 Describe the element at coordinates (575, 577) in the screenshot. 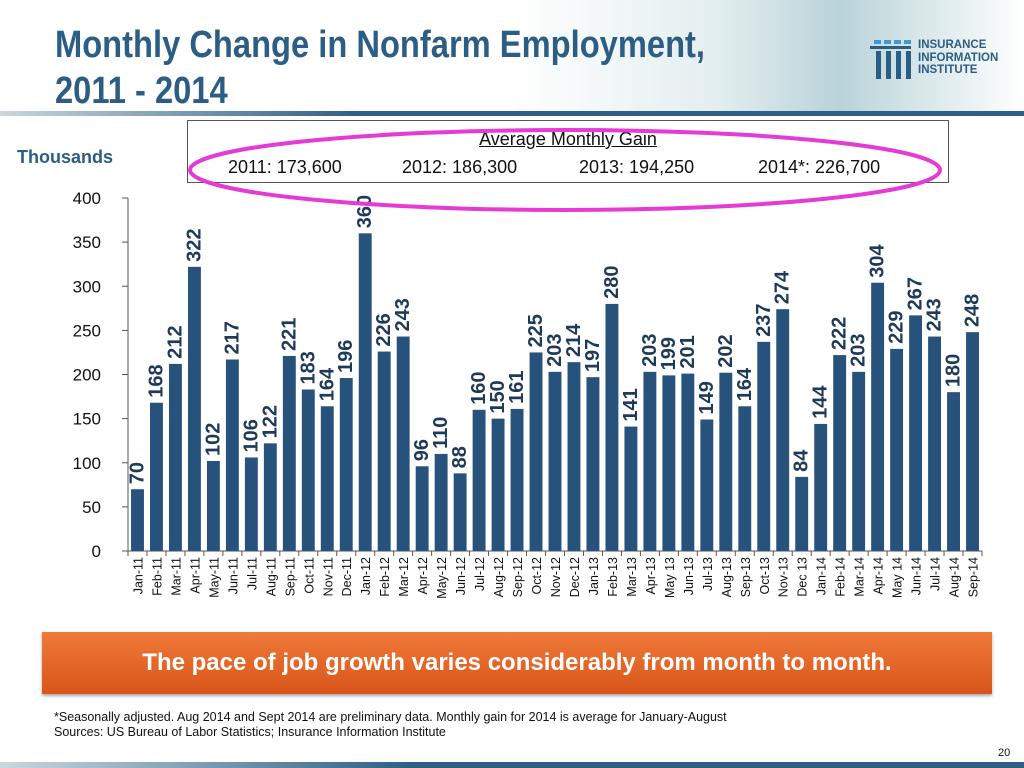

I see `x-tick-label: Dec-12` at that location.